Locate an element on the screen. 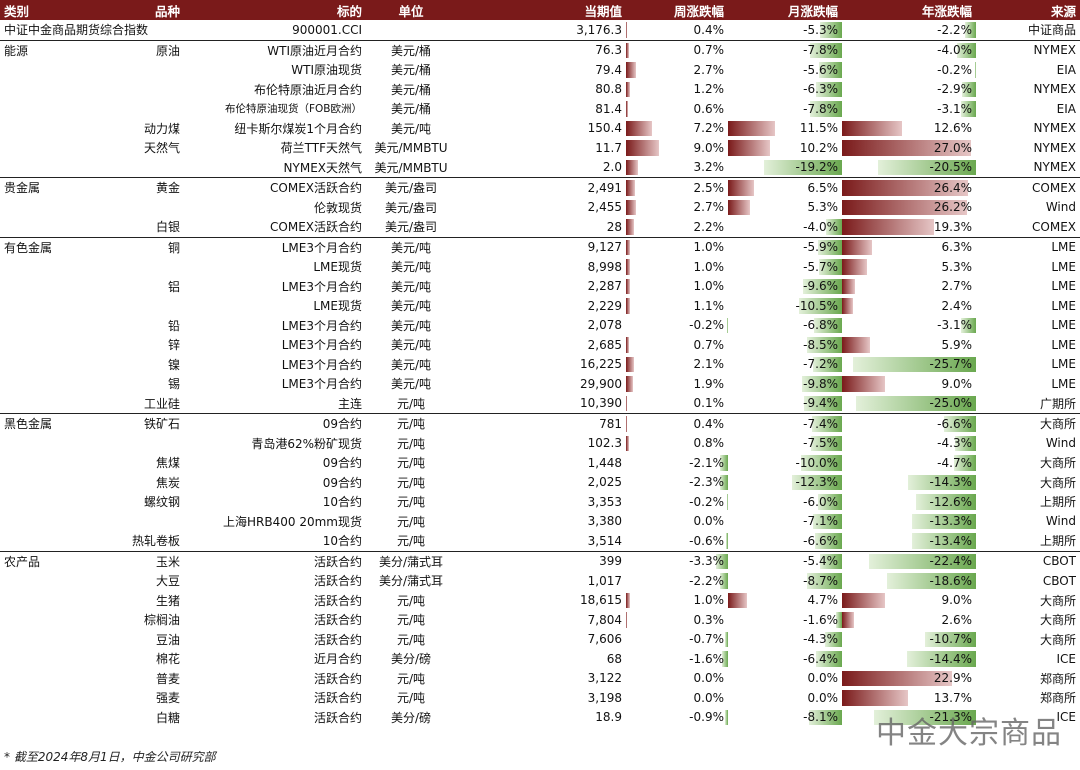 The height and width of the screenshot is (770, 1080). yearly-change-cell: 26.2% is located at coordinates (909, 208).